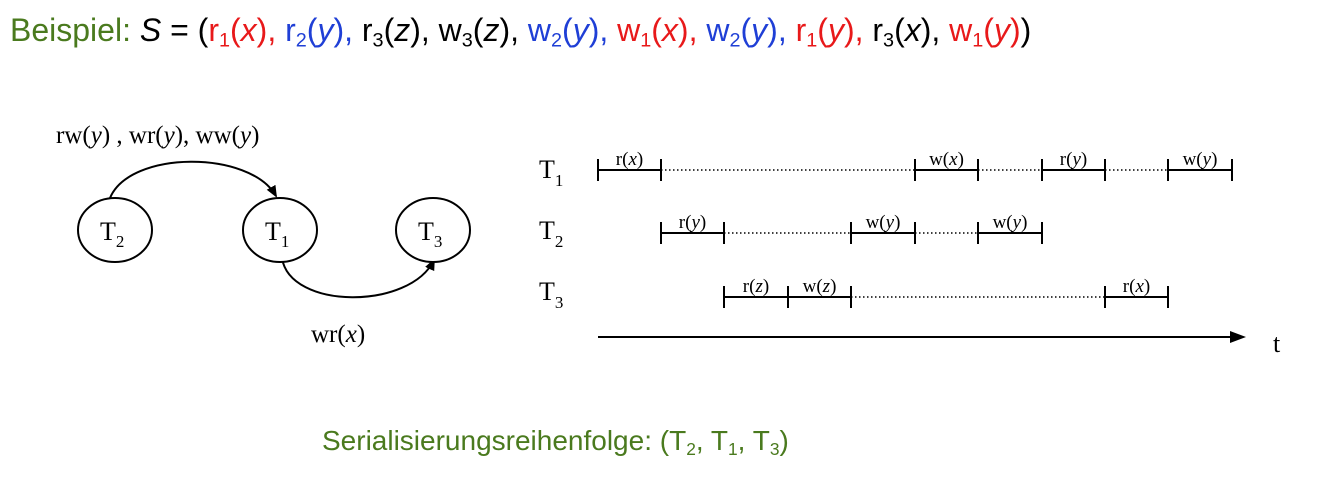  I want to click on schedule-op: w1(x), so click(653, 32).